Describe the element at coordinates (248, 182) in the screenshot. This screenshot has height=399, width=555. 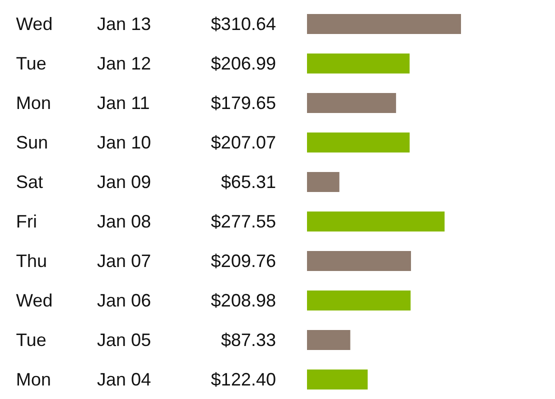
I see `data-label: $65.31` at that location.